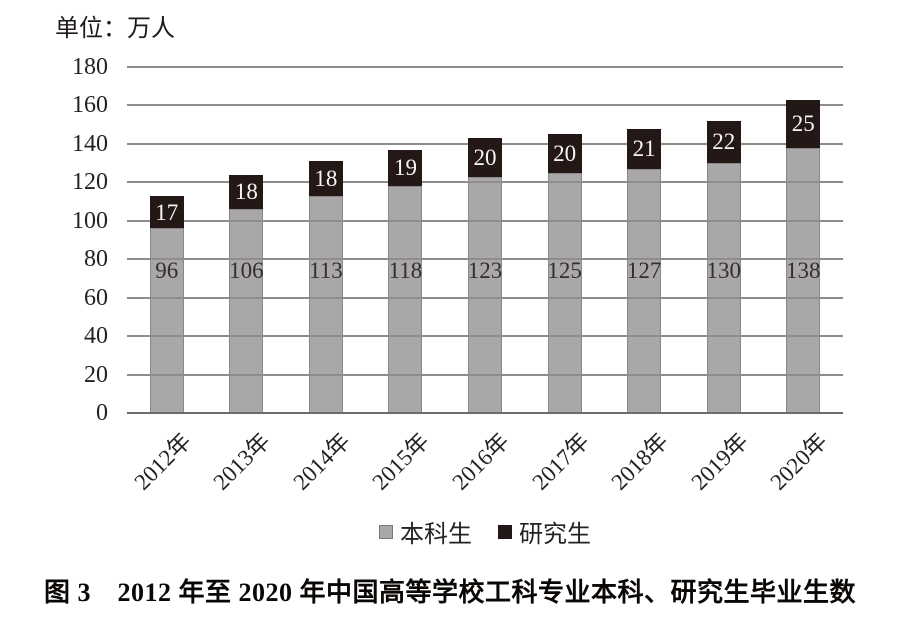 The width and height of the screenshot is (900, 625). What do you see at coordinates (719, 461) in the screenshot?
I see `x-tick-label: 2019年` at bounding box center [719, 461].